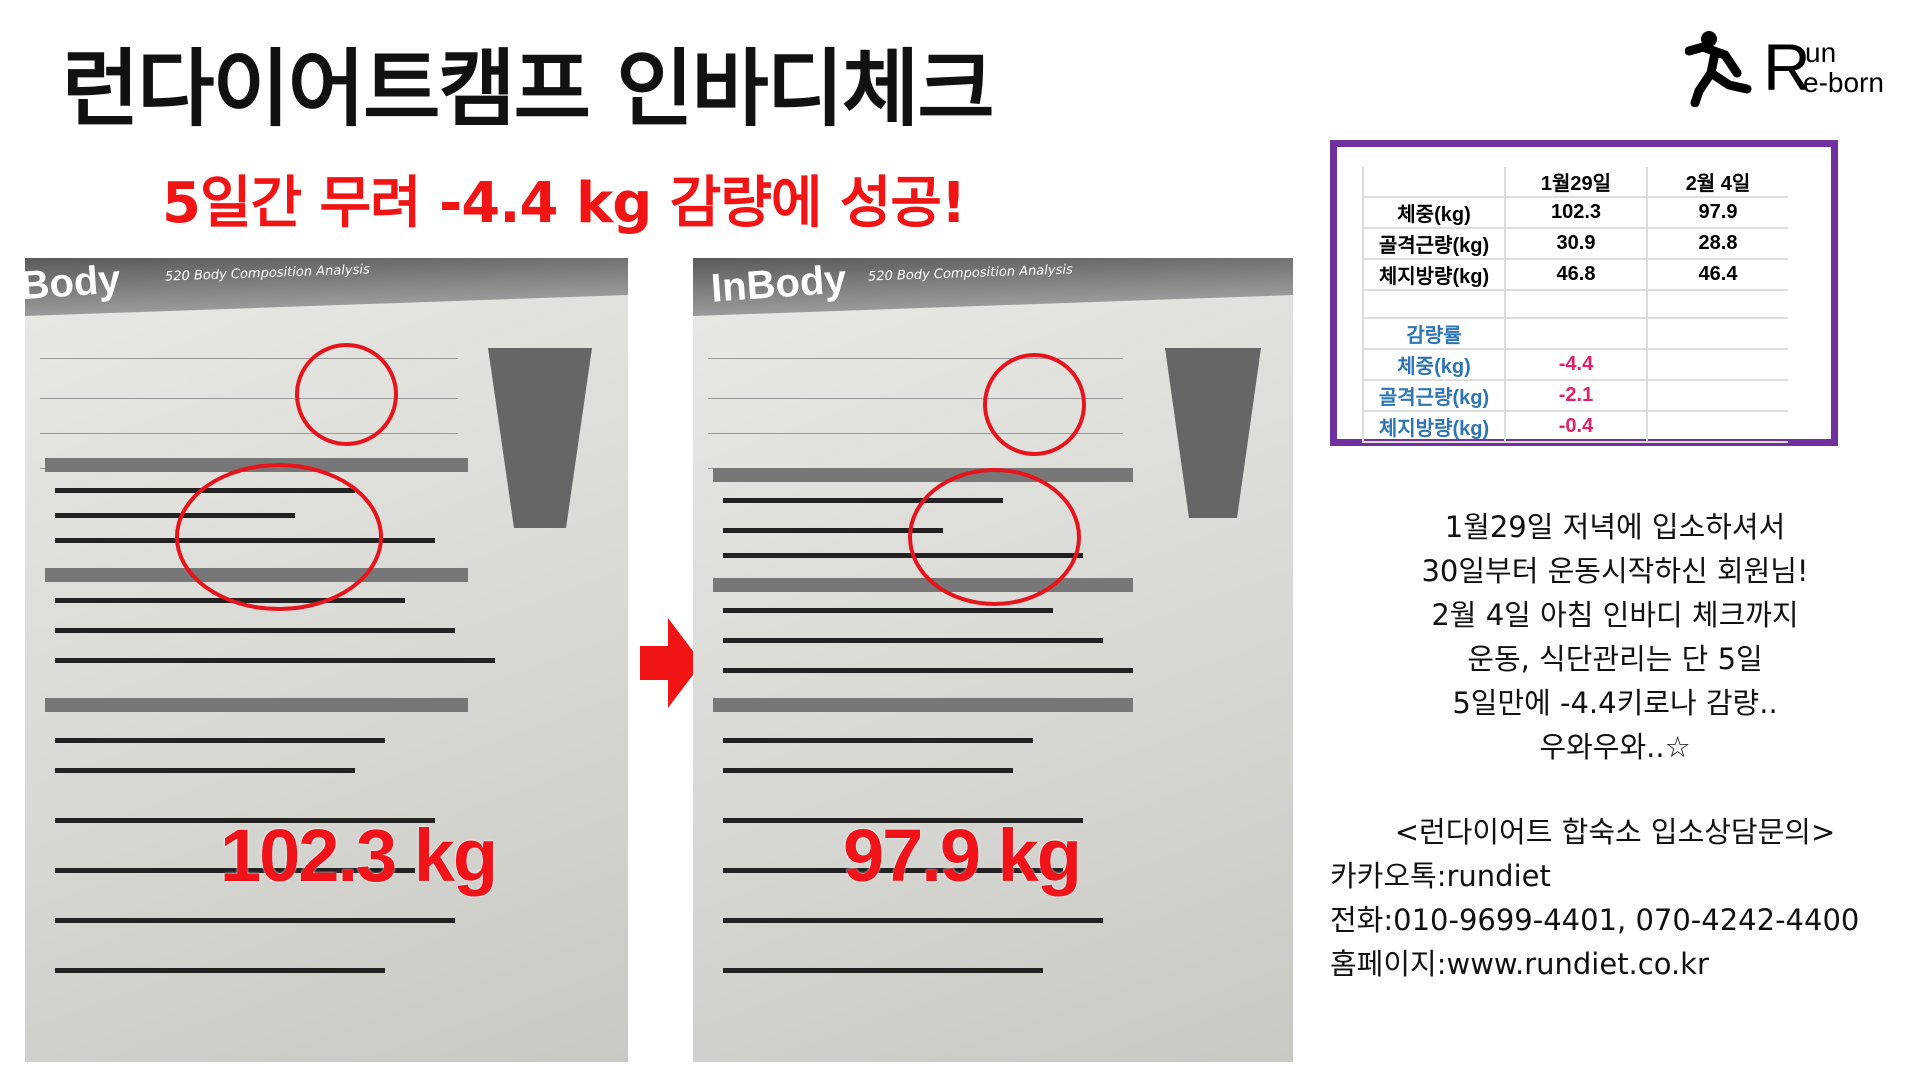 The height and width of the screenshot is (1080, 1920). I want to click on contact-heading: <런다이어트 합숙소 입소상담문의>, so click(1615, 832).